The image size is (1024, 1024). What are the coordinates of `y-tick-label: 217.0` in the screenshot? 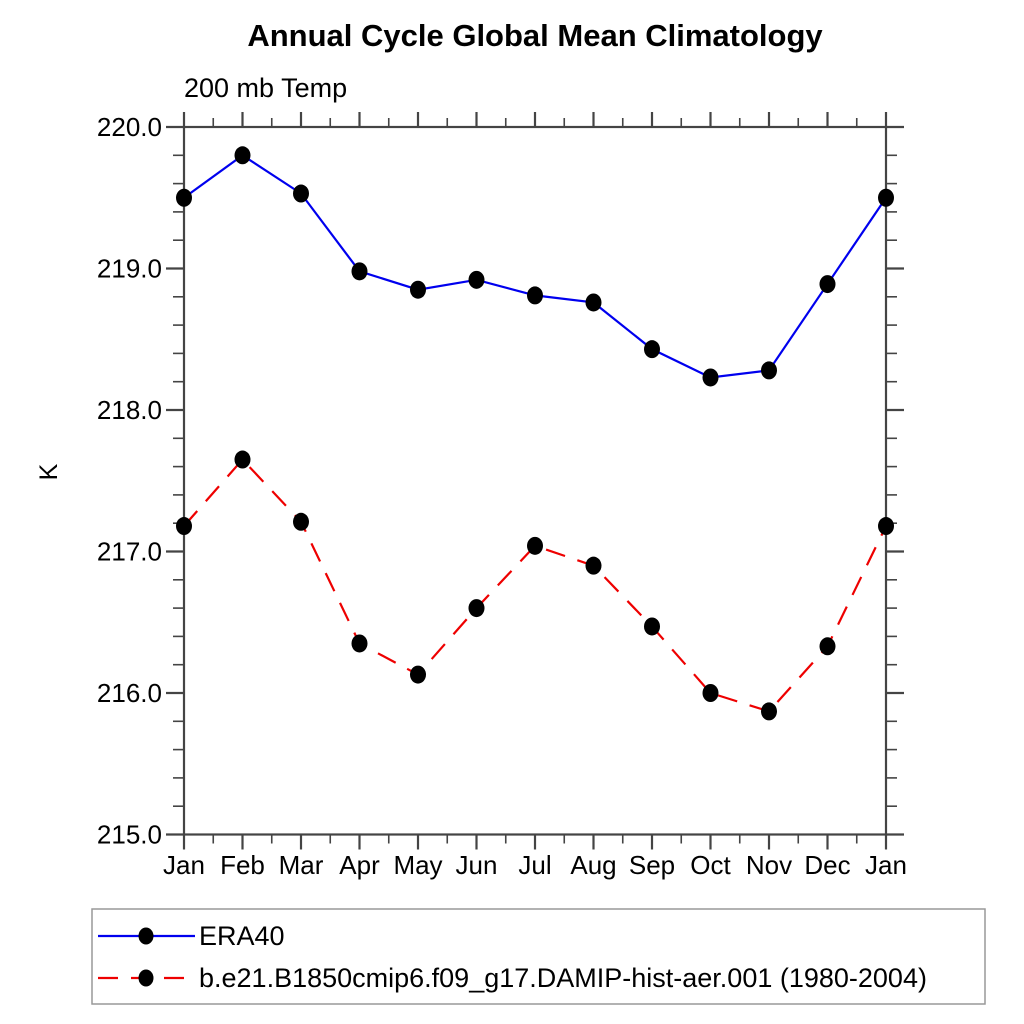 It's located at (129, 552).